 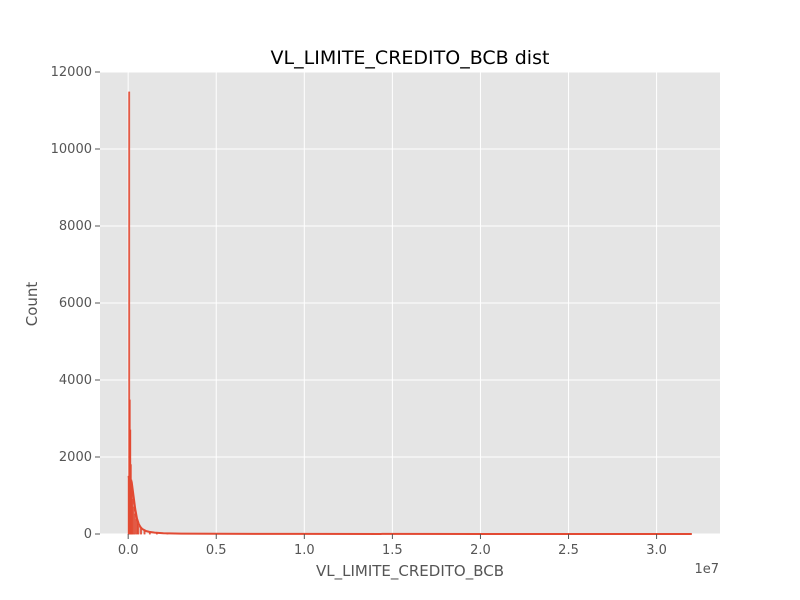 I want to click on histogram-bar, so click(x=134, y=524).